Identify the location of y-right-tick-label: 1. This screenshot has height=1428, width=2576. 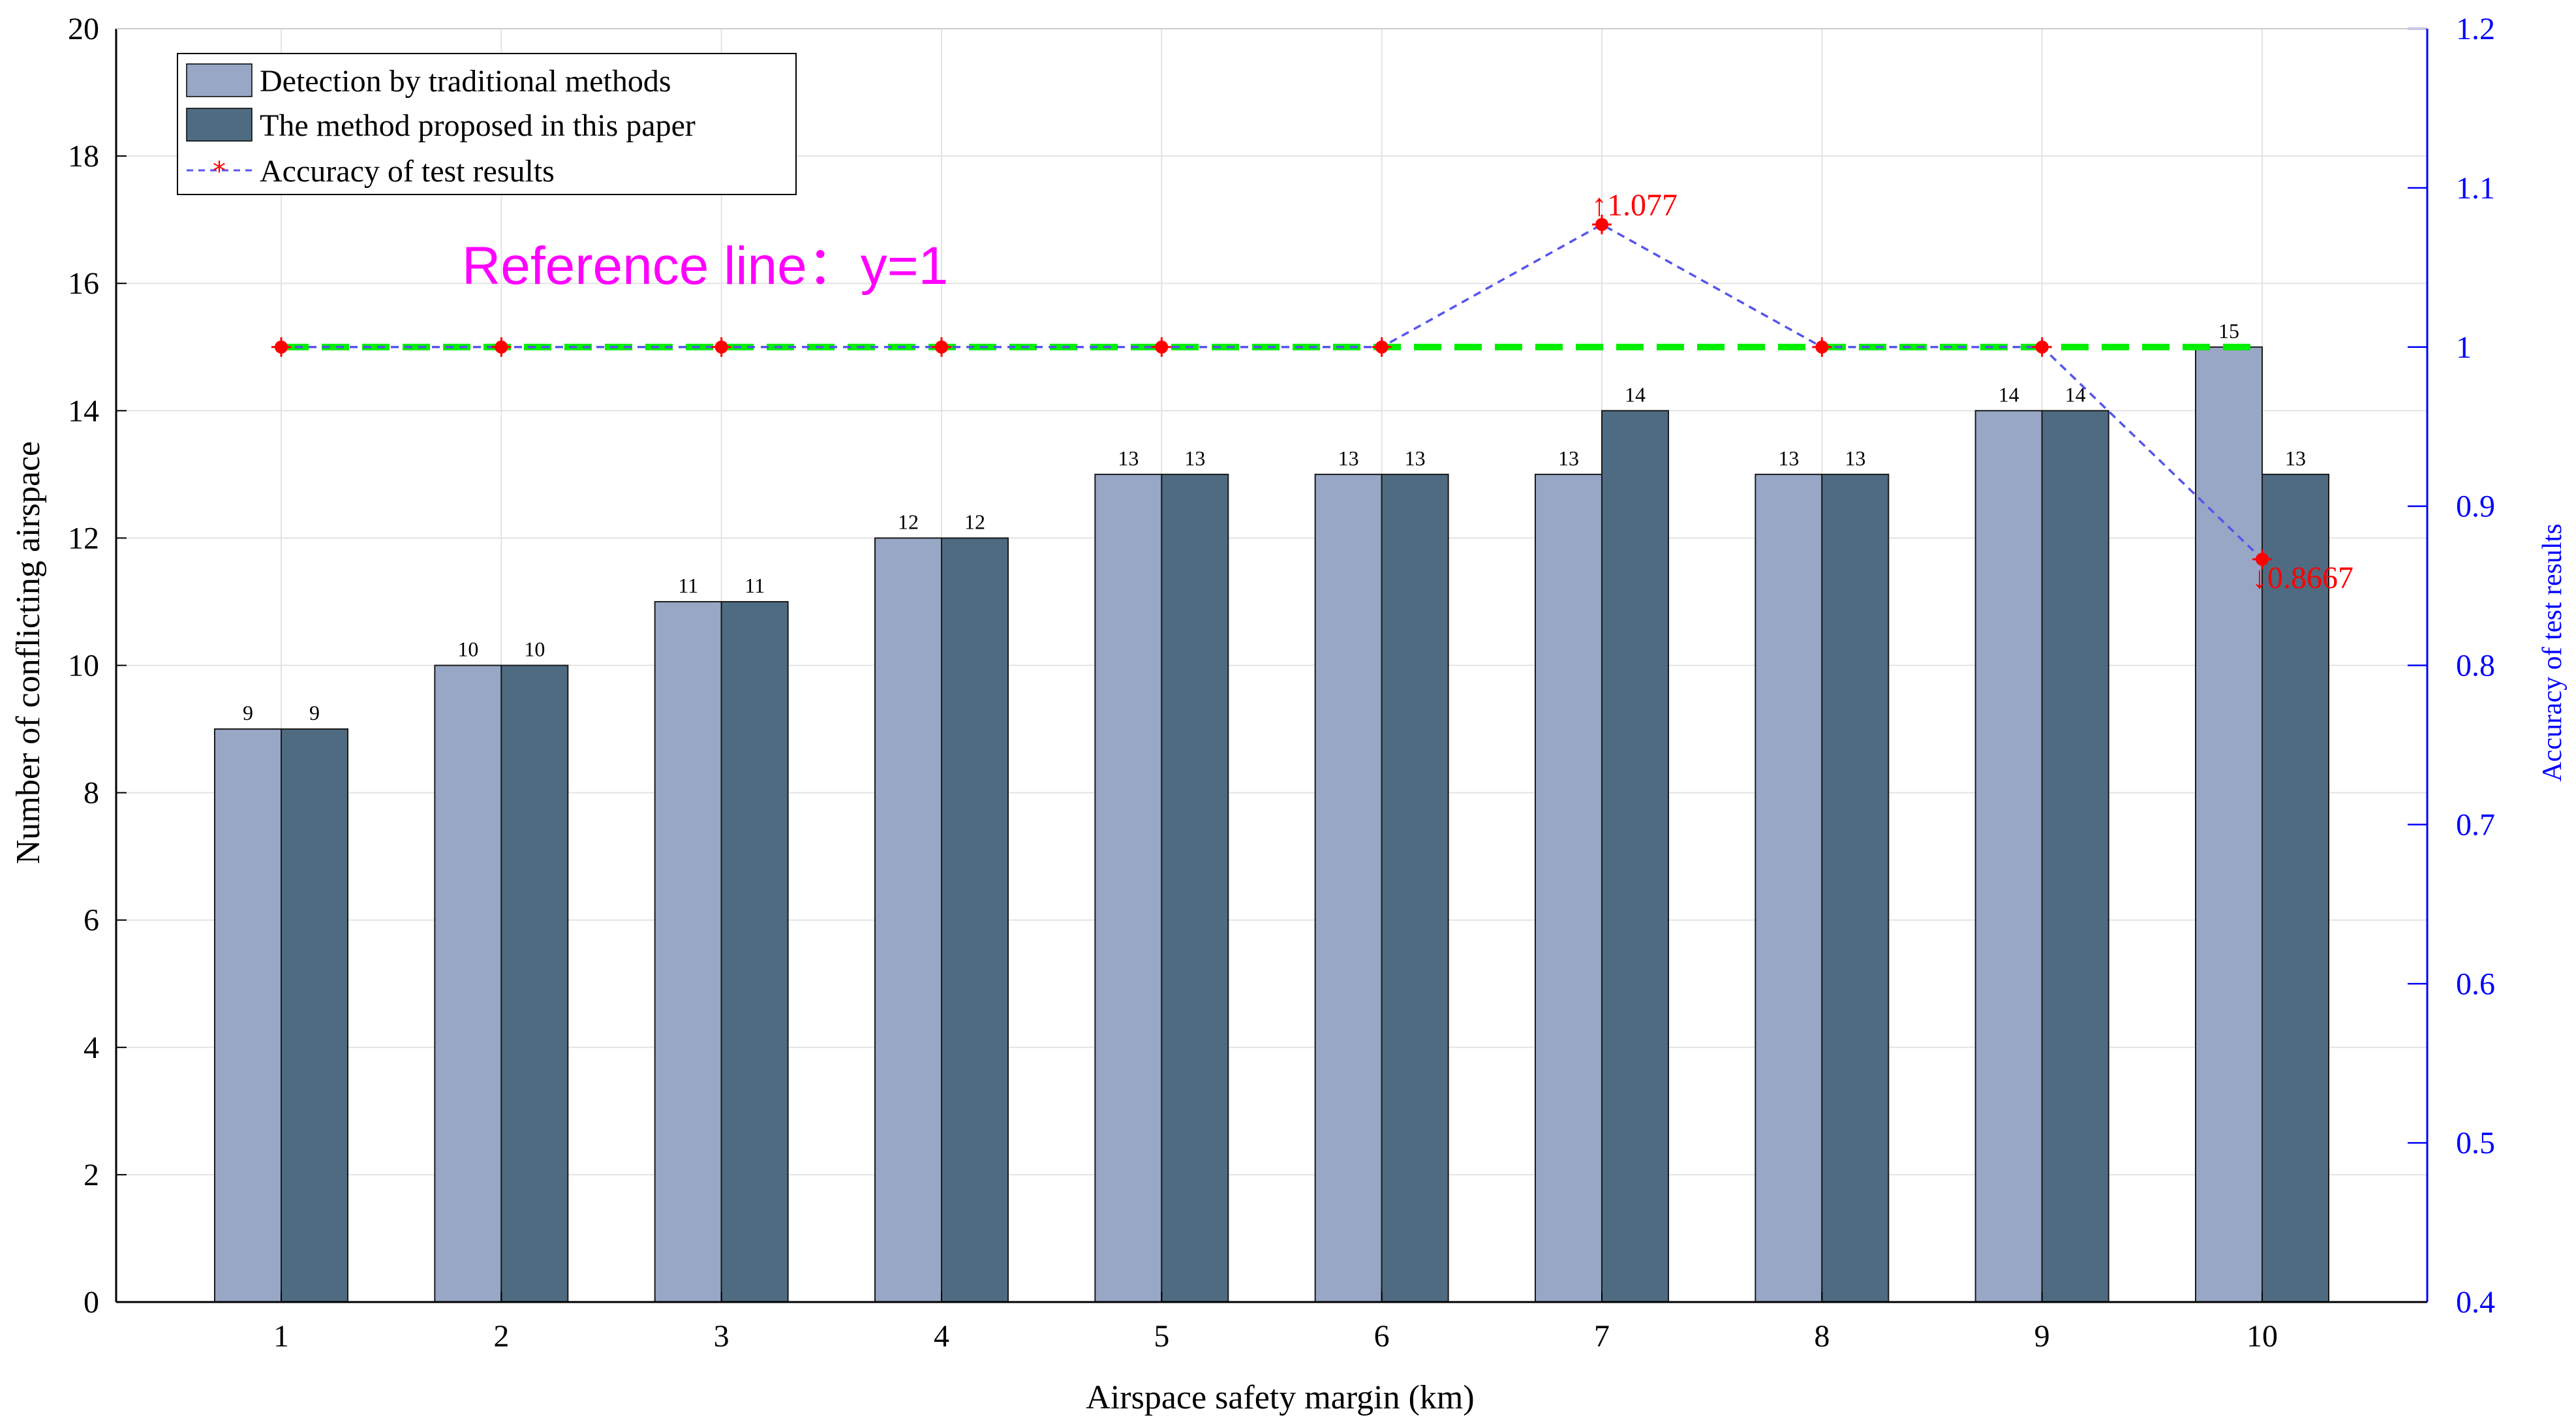
(2464, 347).